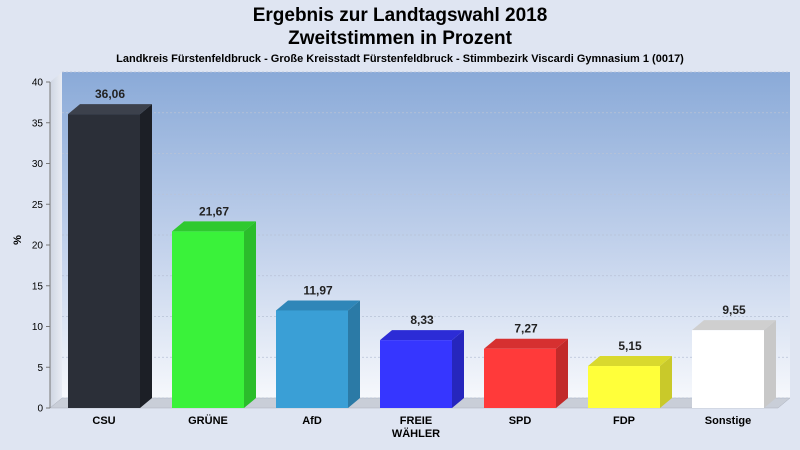 This screenshot has width=800, height=450. What do you see at coordinates (624, 421) in the screenshot?
I see `x-tick-label: FDP` at bounding box center [624, 421].